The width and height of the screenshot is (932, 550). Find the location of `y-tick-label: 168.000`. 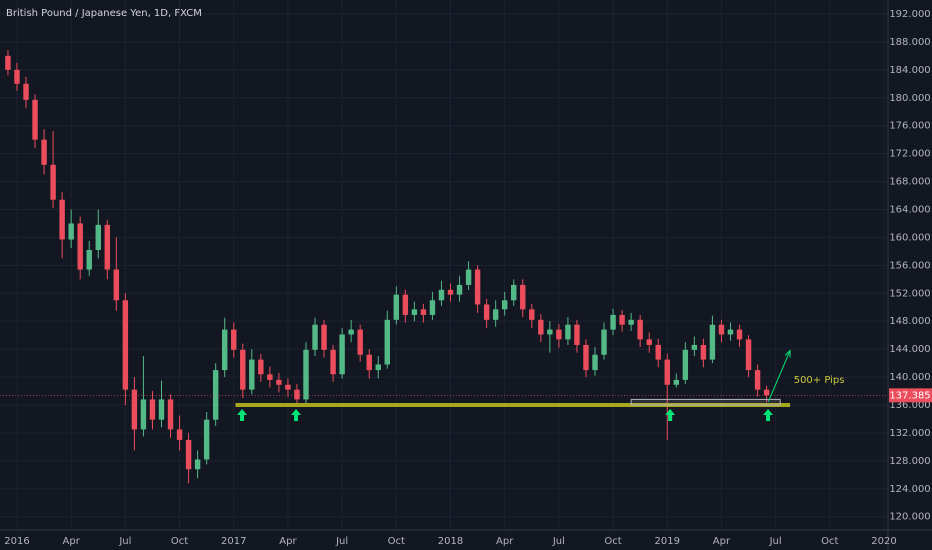

y-tick-label: 168.000 is located at coordinates (909, 182).